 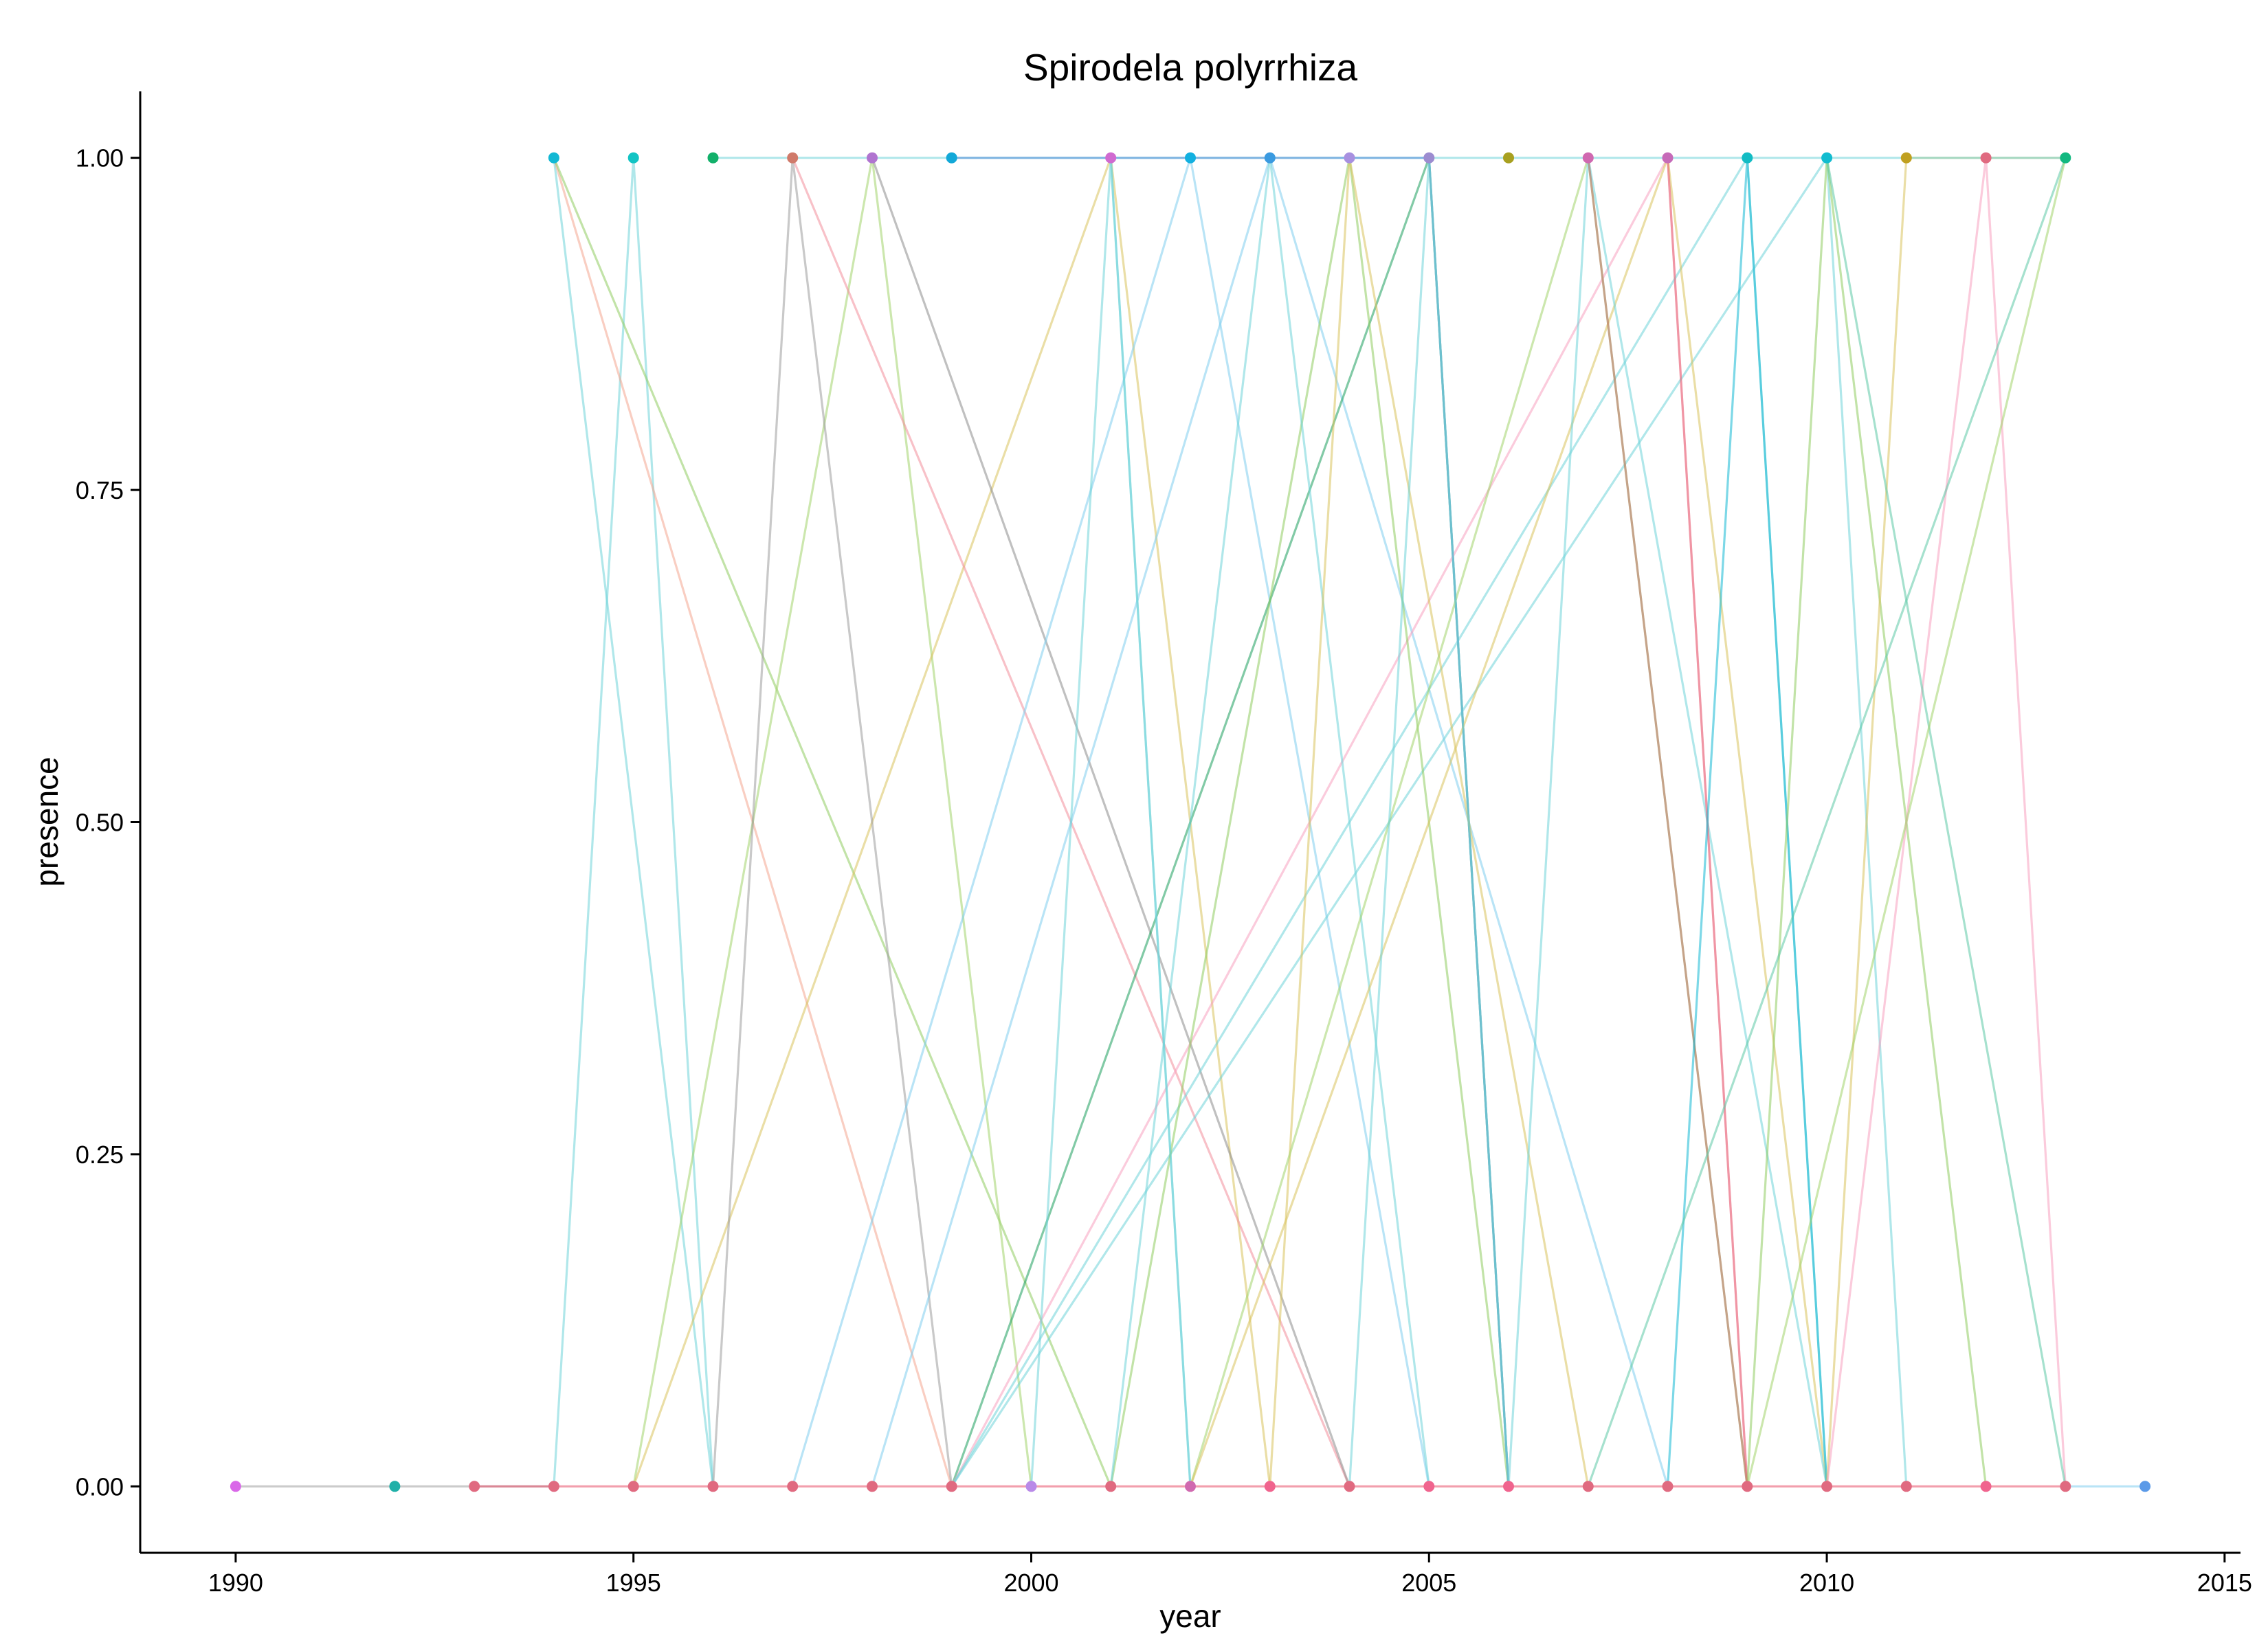 I want to click on data-point-2006-present, so click(x=1508, y=158).